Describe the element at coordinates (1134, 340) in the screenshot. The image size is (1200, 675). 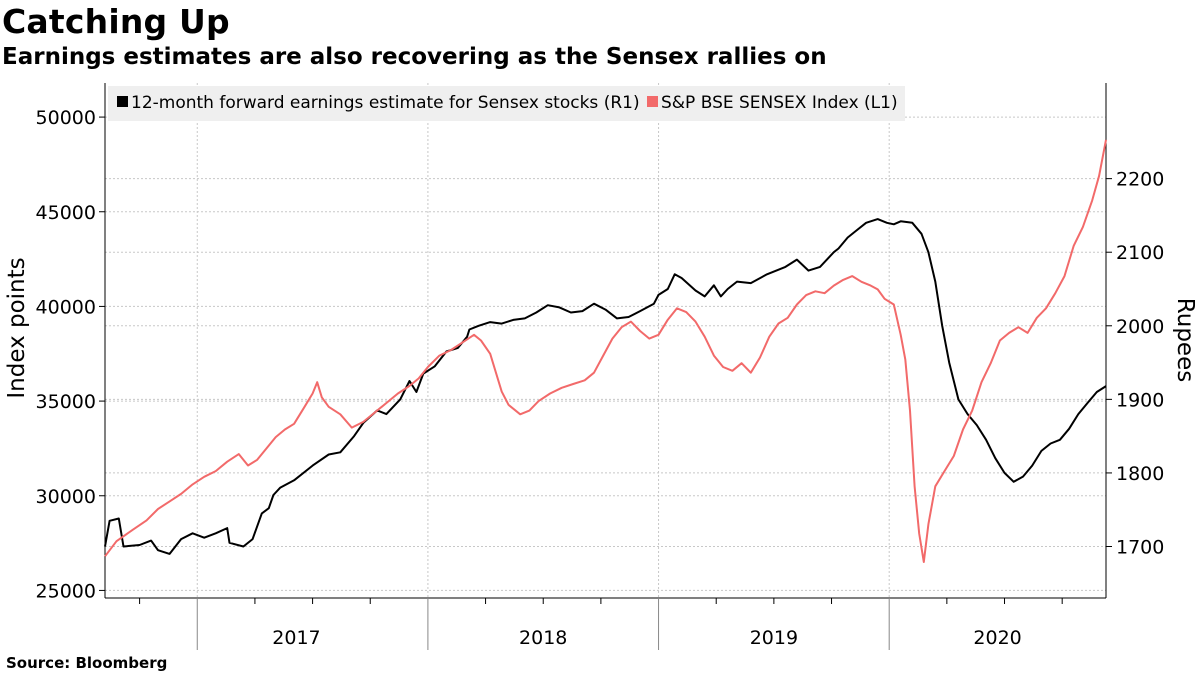
I see `right-y-axis: 1700 1800 1900 2000 2100 2200` at that location.